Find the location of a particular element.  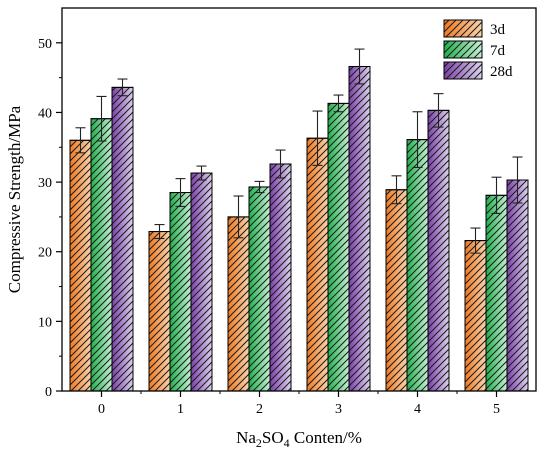

x-axis-title-part-2: SO is located at coordinates (273, 437).